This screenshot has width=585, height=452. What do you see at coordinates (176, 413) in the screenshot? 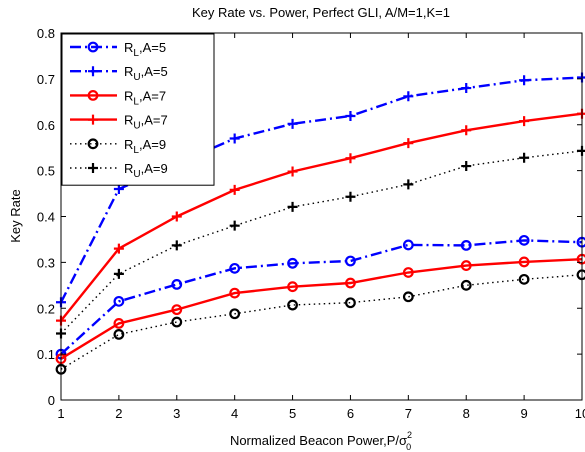
I see `x-tick-label: 3` at bounding box center [176, 413].